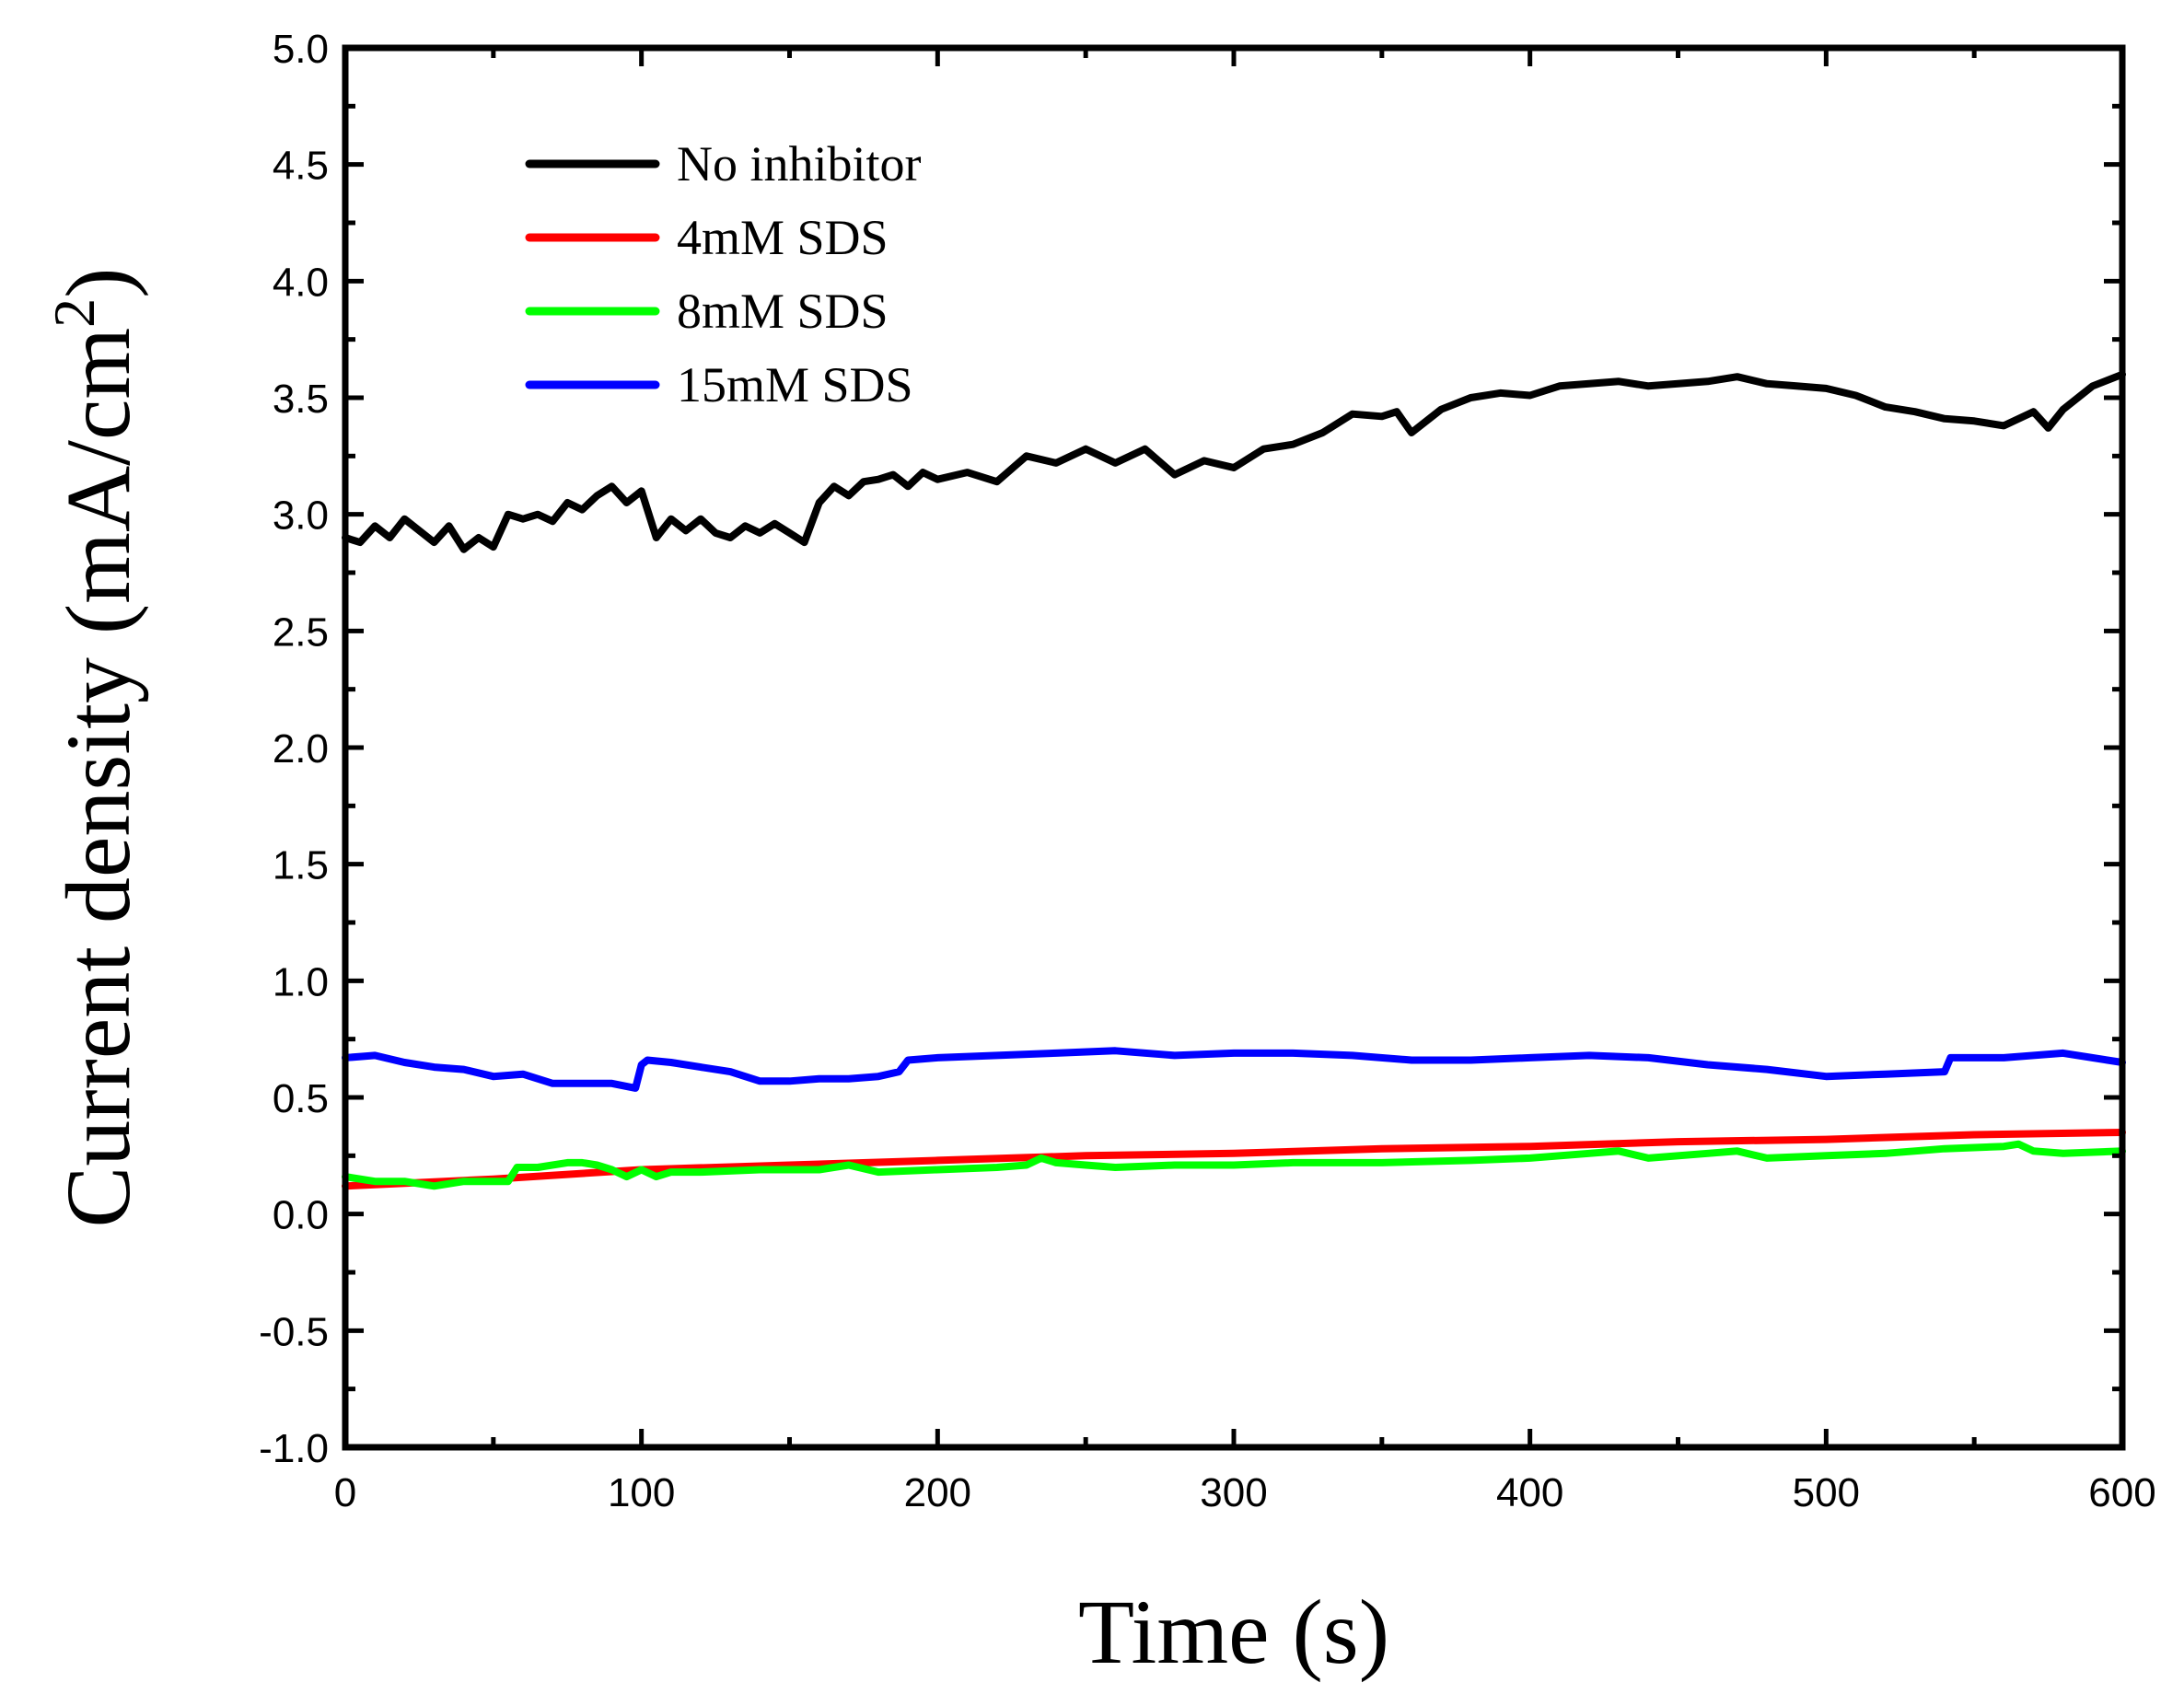 This screenshot has height=1694, width=2184. I want to click on x-tick-label: 600, so click(2121, 1492).